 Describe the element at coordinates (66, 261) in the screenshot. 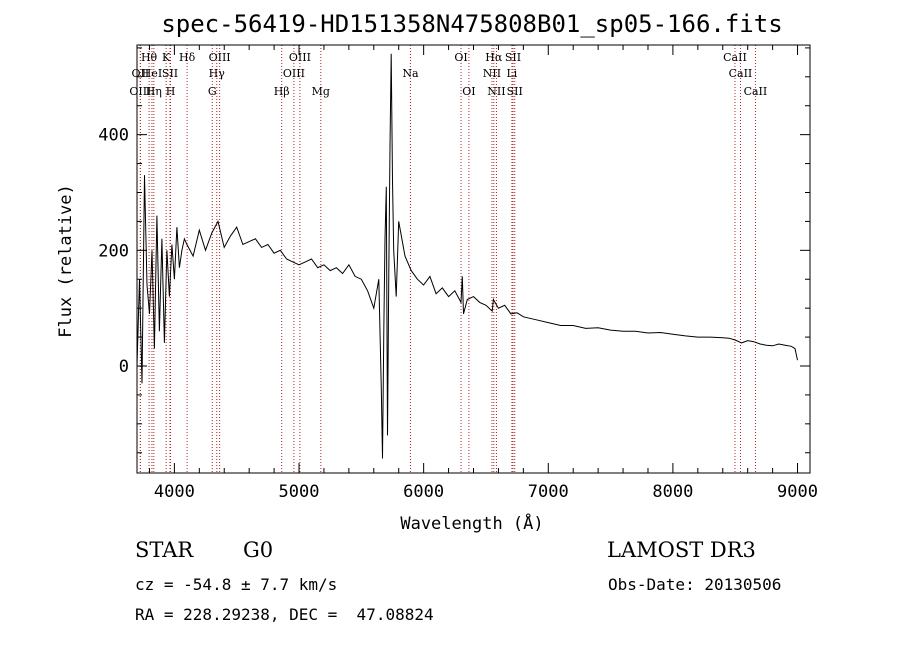

I see `y-axis-label: Flux (relative)` at that location.